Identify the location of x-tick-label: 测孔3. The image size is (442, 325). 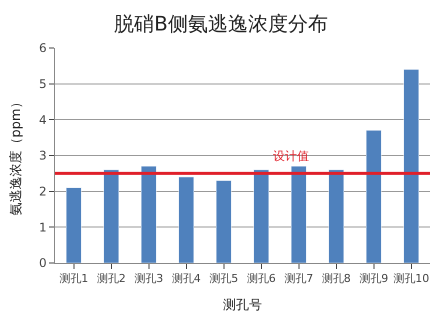
(149, 279).